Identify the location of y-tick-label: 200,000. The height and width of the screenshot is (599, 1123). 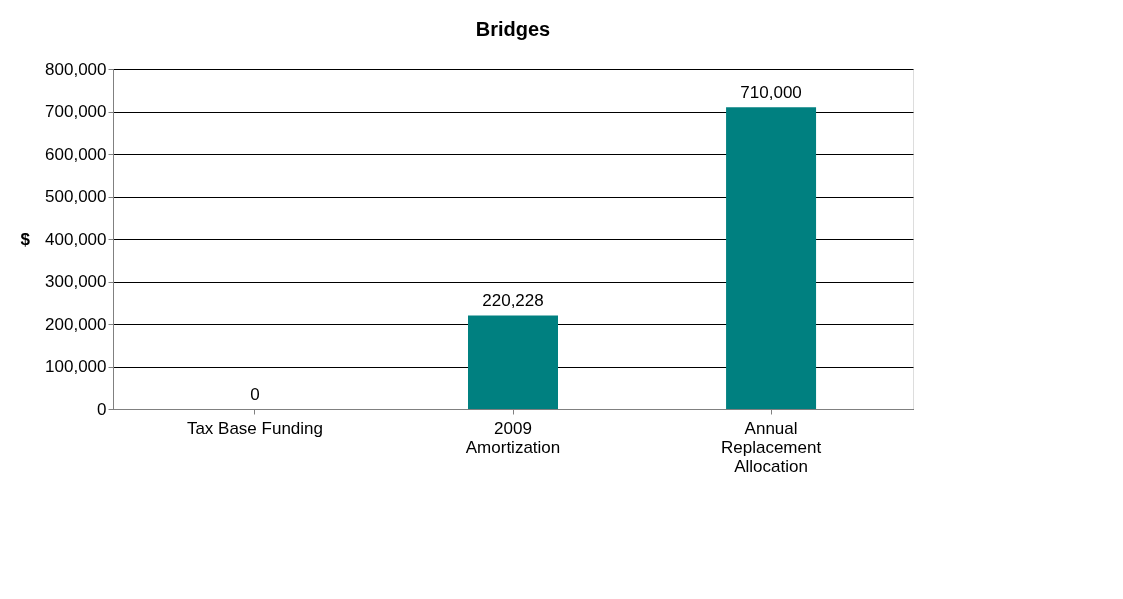
(76, 324).